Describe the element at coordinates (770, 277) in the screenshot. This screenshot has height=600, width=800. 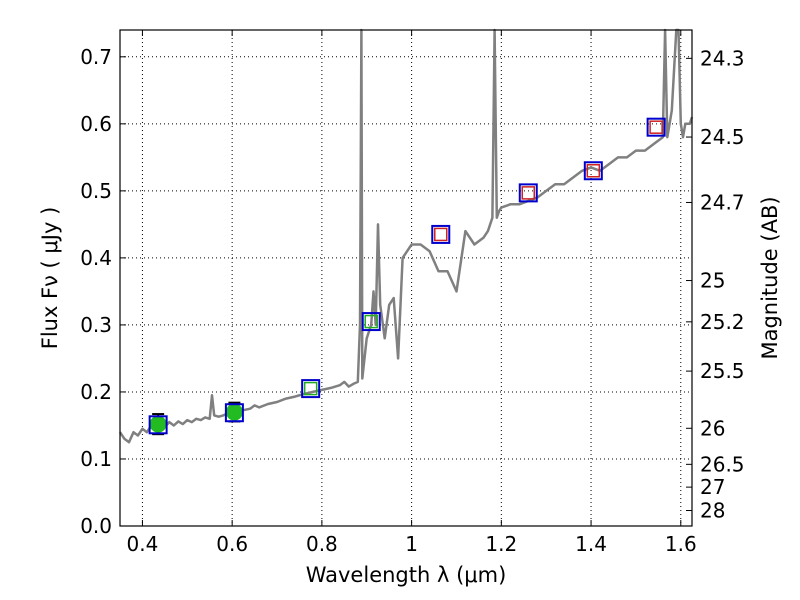
I see `right-axis-title: Magnitude (AB)` at that location.